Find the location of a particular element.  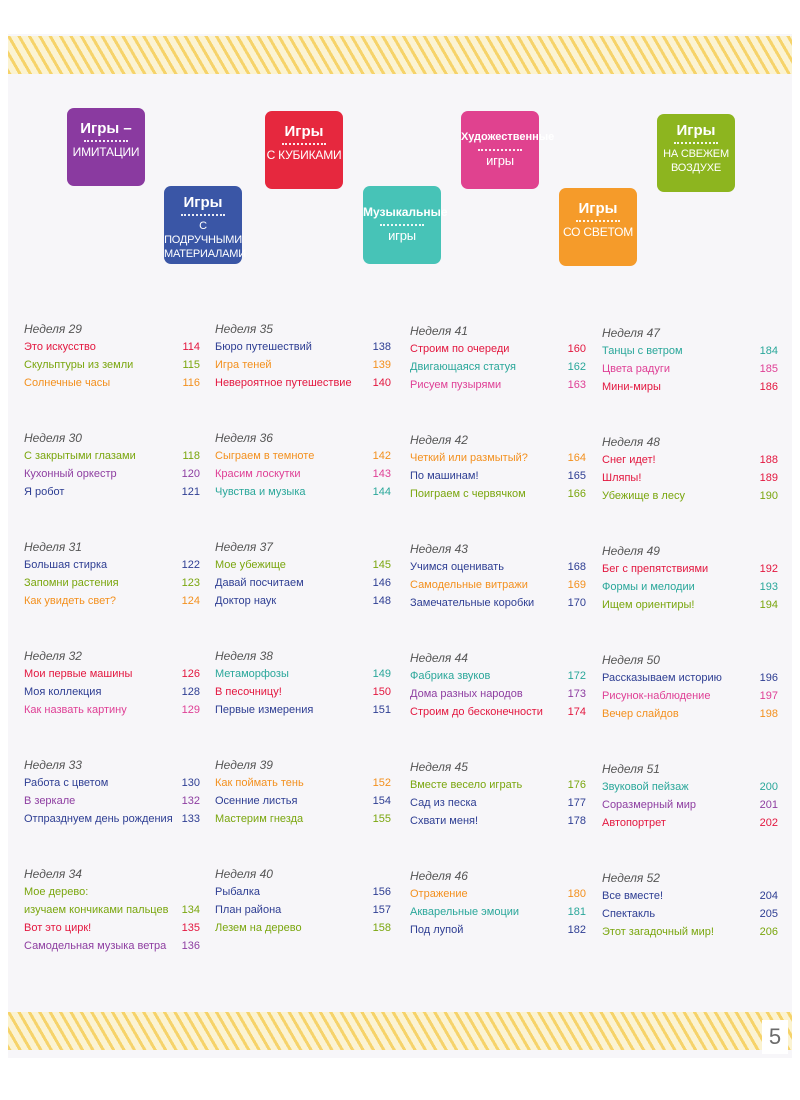

badge-light-games: Игры со светом is located at coordinates (598, 227).